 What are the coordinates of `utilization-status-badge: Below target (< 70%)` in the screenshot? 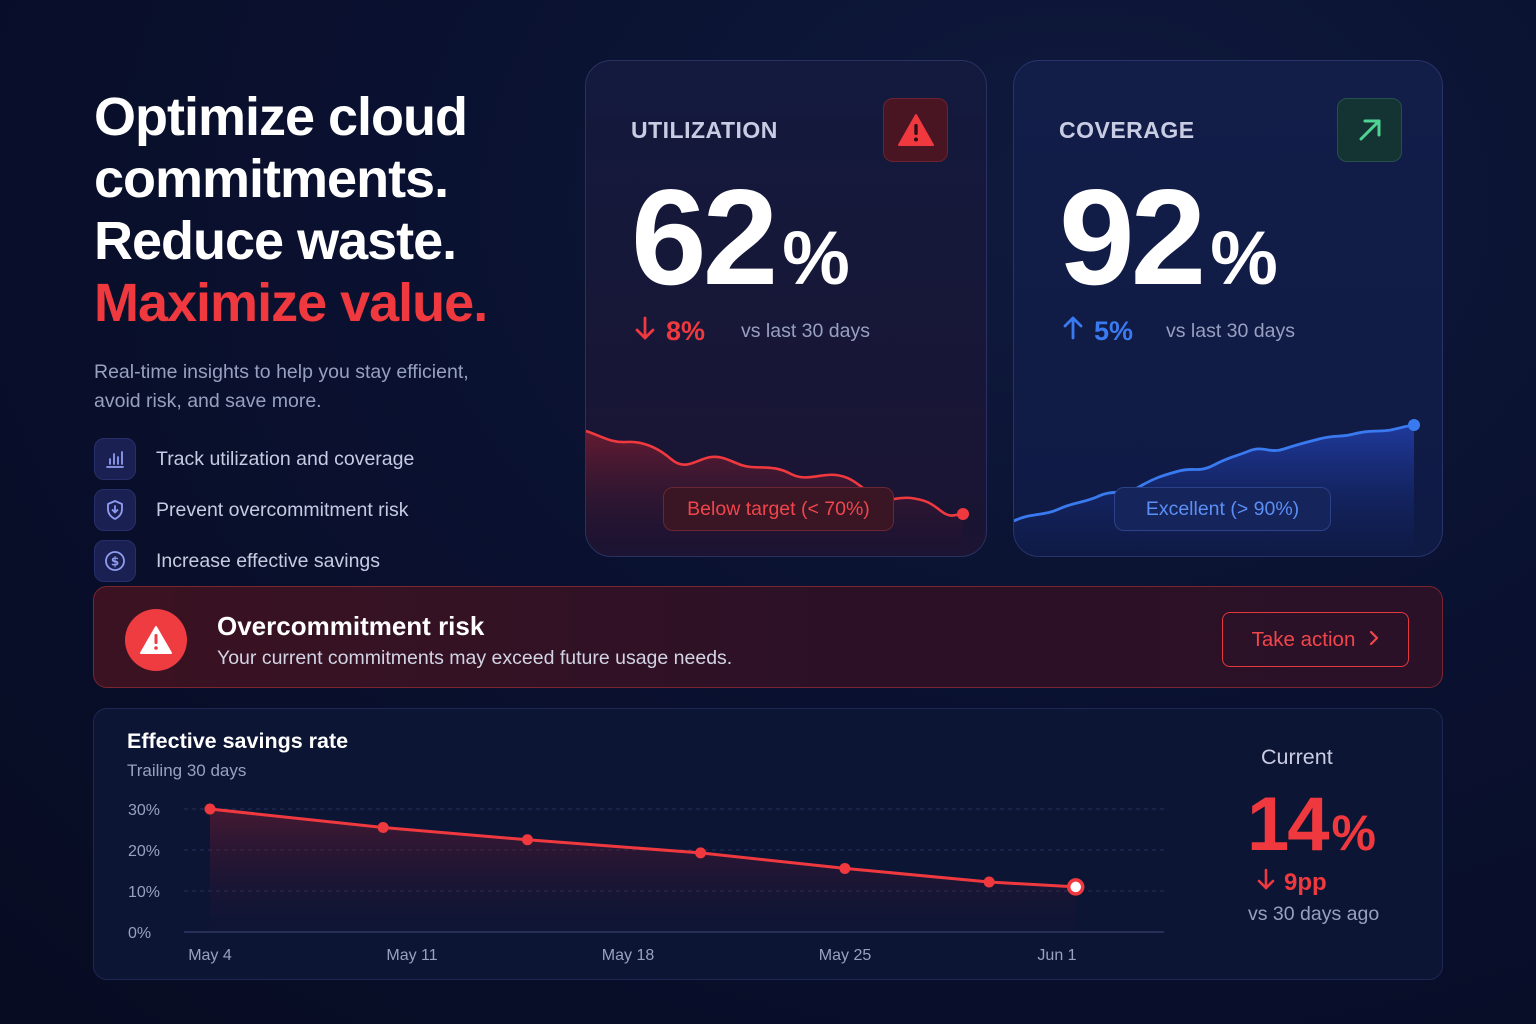 It's located at (778, 509).